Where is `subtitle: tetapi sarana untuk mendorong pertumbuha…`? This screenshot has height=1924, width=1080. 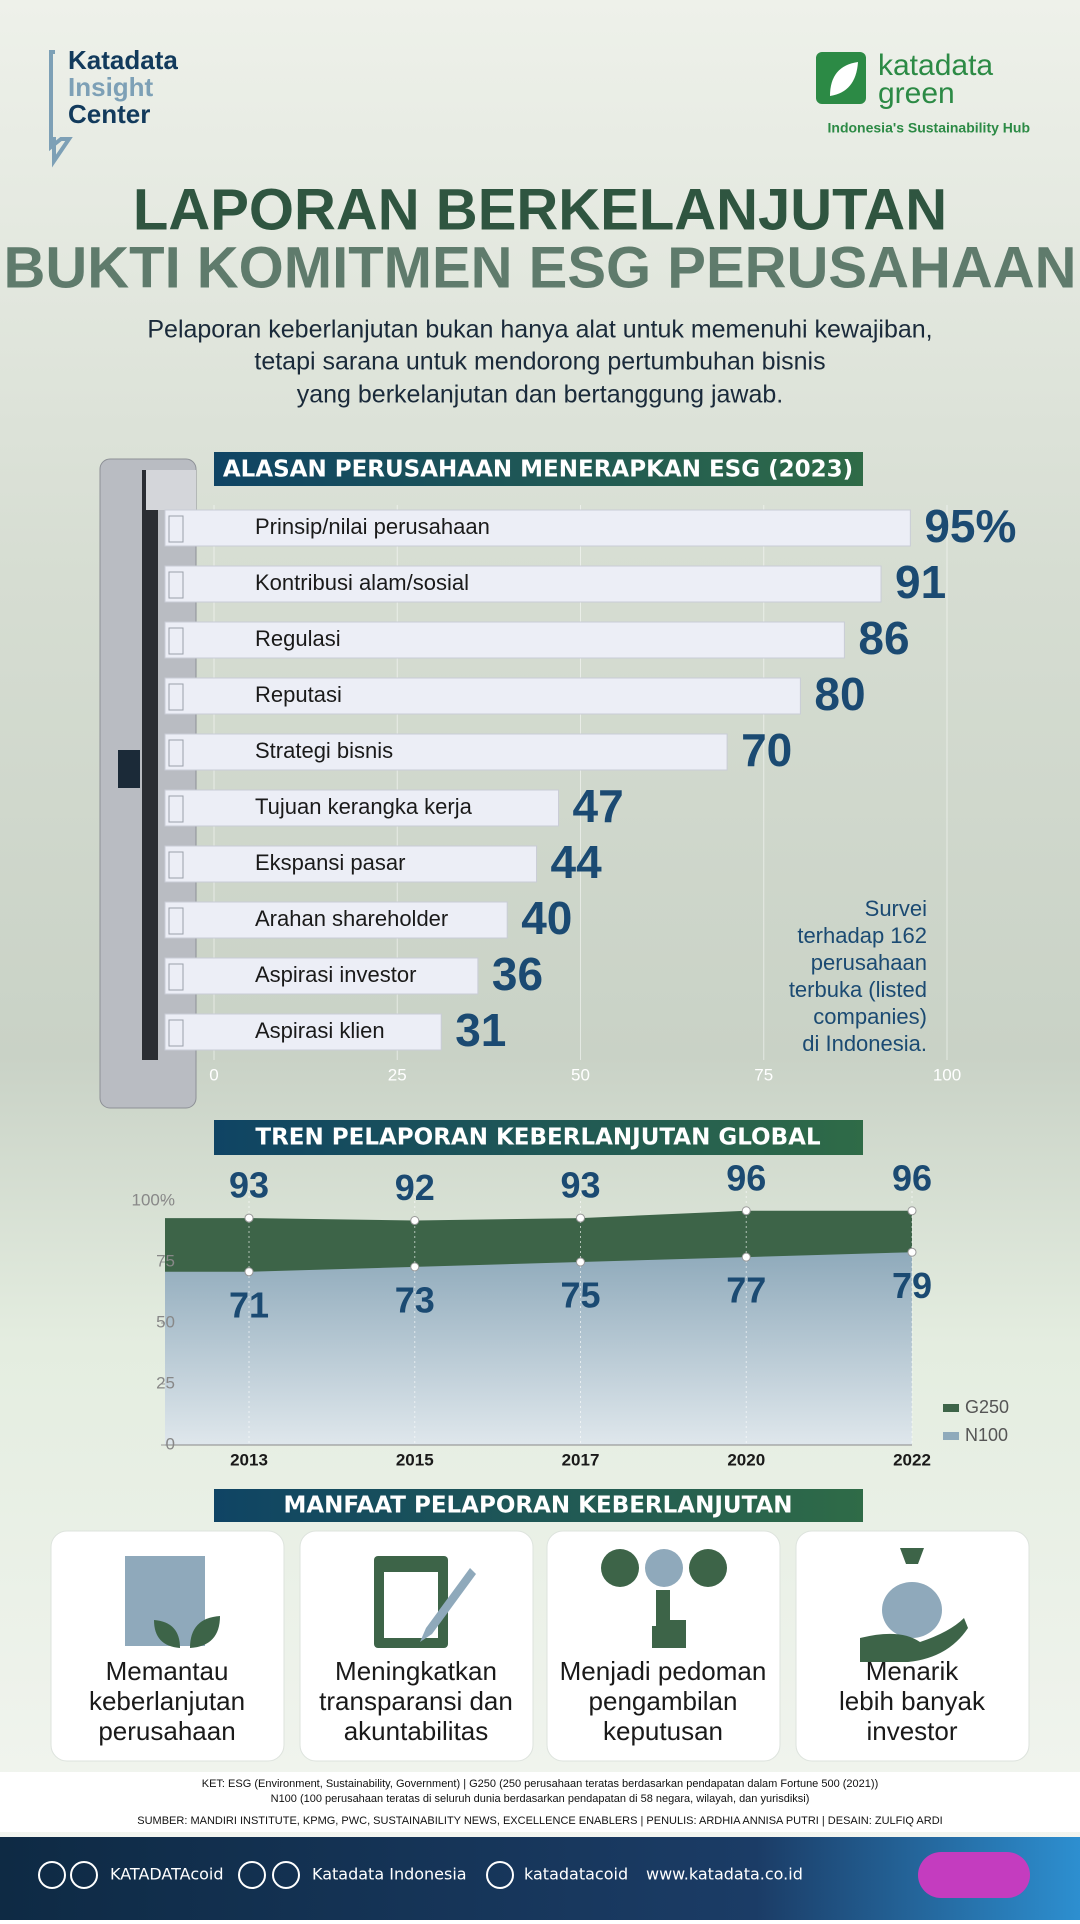 subtitle: tetapi sarana untuk mendorong pertumbuha… is located at coordinates (539, 362).